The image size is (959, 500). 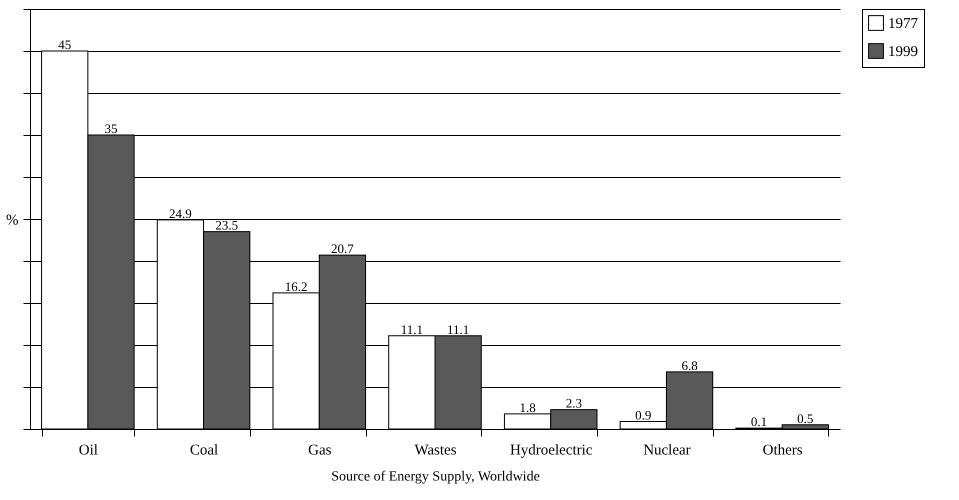 What do you see at coordinates (903, 52) in the screenshot?
I see `legend-label: 1999` at bounding box center [903, 52].